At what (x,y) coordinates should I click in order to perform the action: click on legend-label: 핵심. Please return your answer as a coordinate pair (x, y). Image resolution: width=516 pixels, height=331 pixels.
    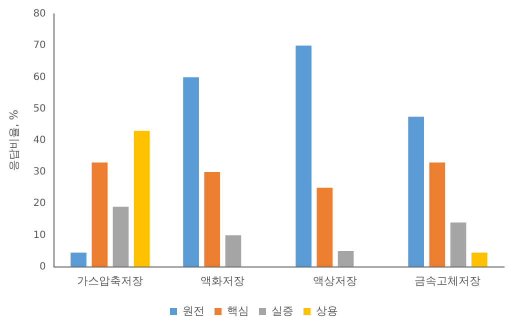
    Looking at the image, I should click on (238, 311).